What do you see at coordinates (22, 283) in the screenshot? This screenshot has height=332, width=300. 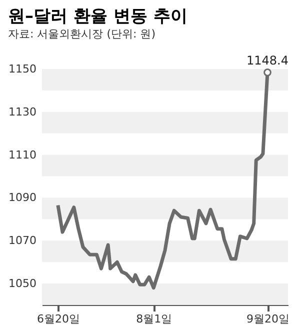 I see `y-tick-label: 1050` at bounding box center [22, 283].